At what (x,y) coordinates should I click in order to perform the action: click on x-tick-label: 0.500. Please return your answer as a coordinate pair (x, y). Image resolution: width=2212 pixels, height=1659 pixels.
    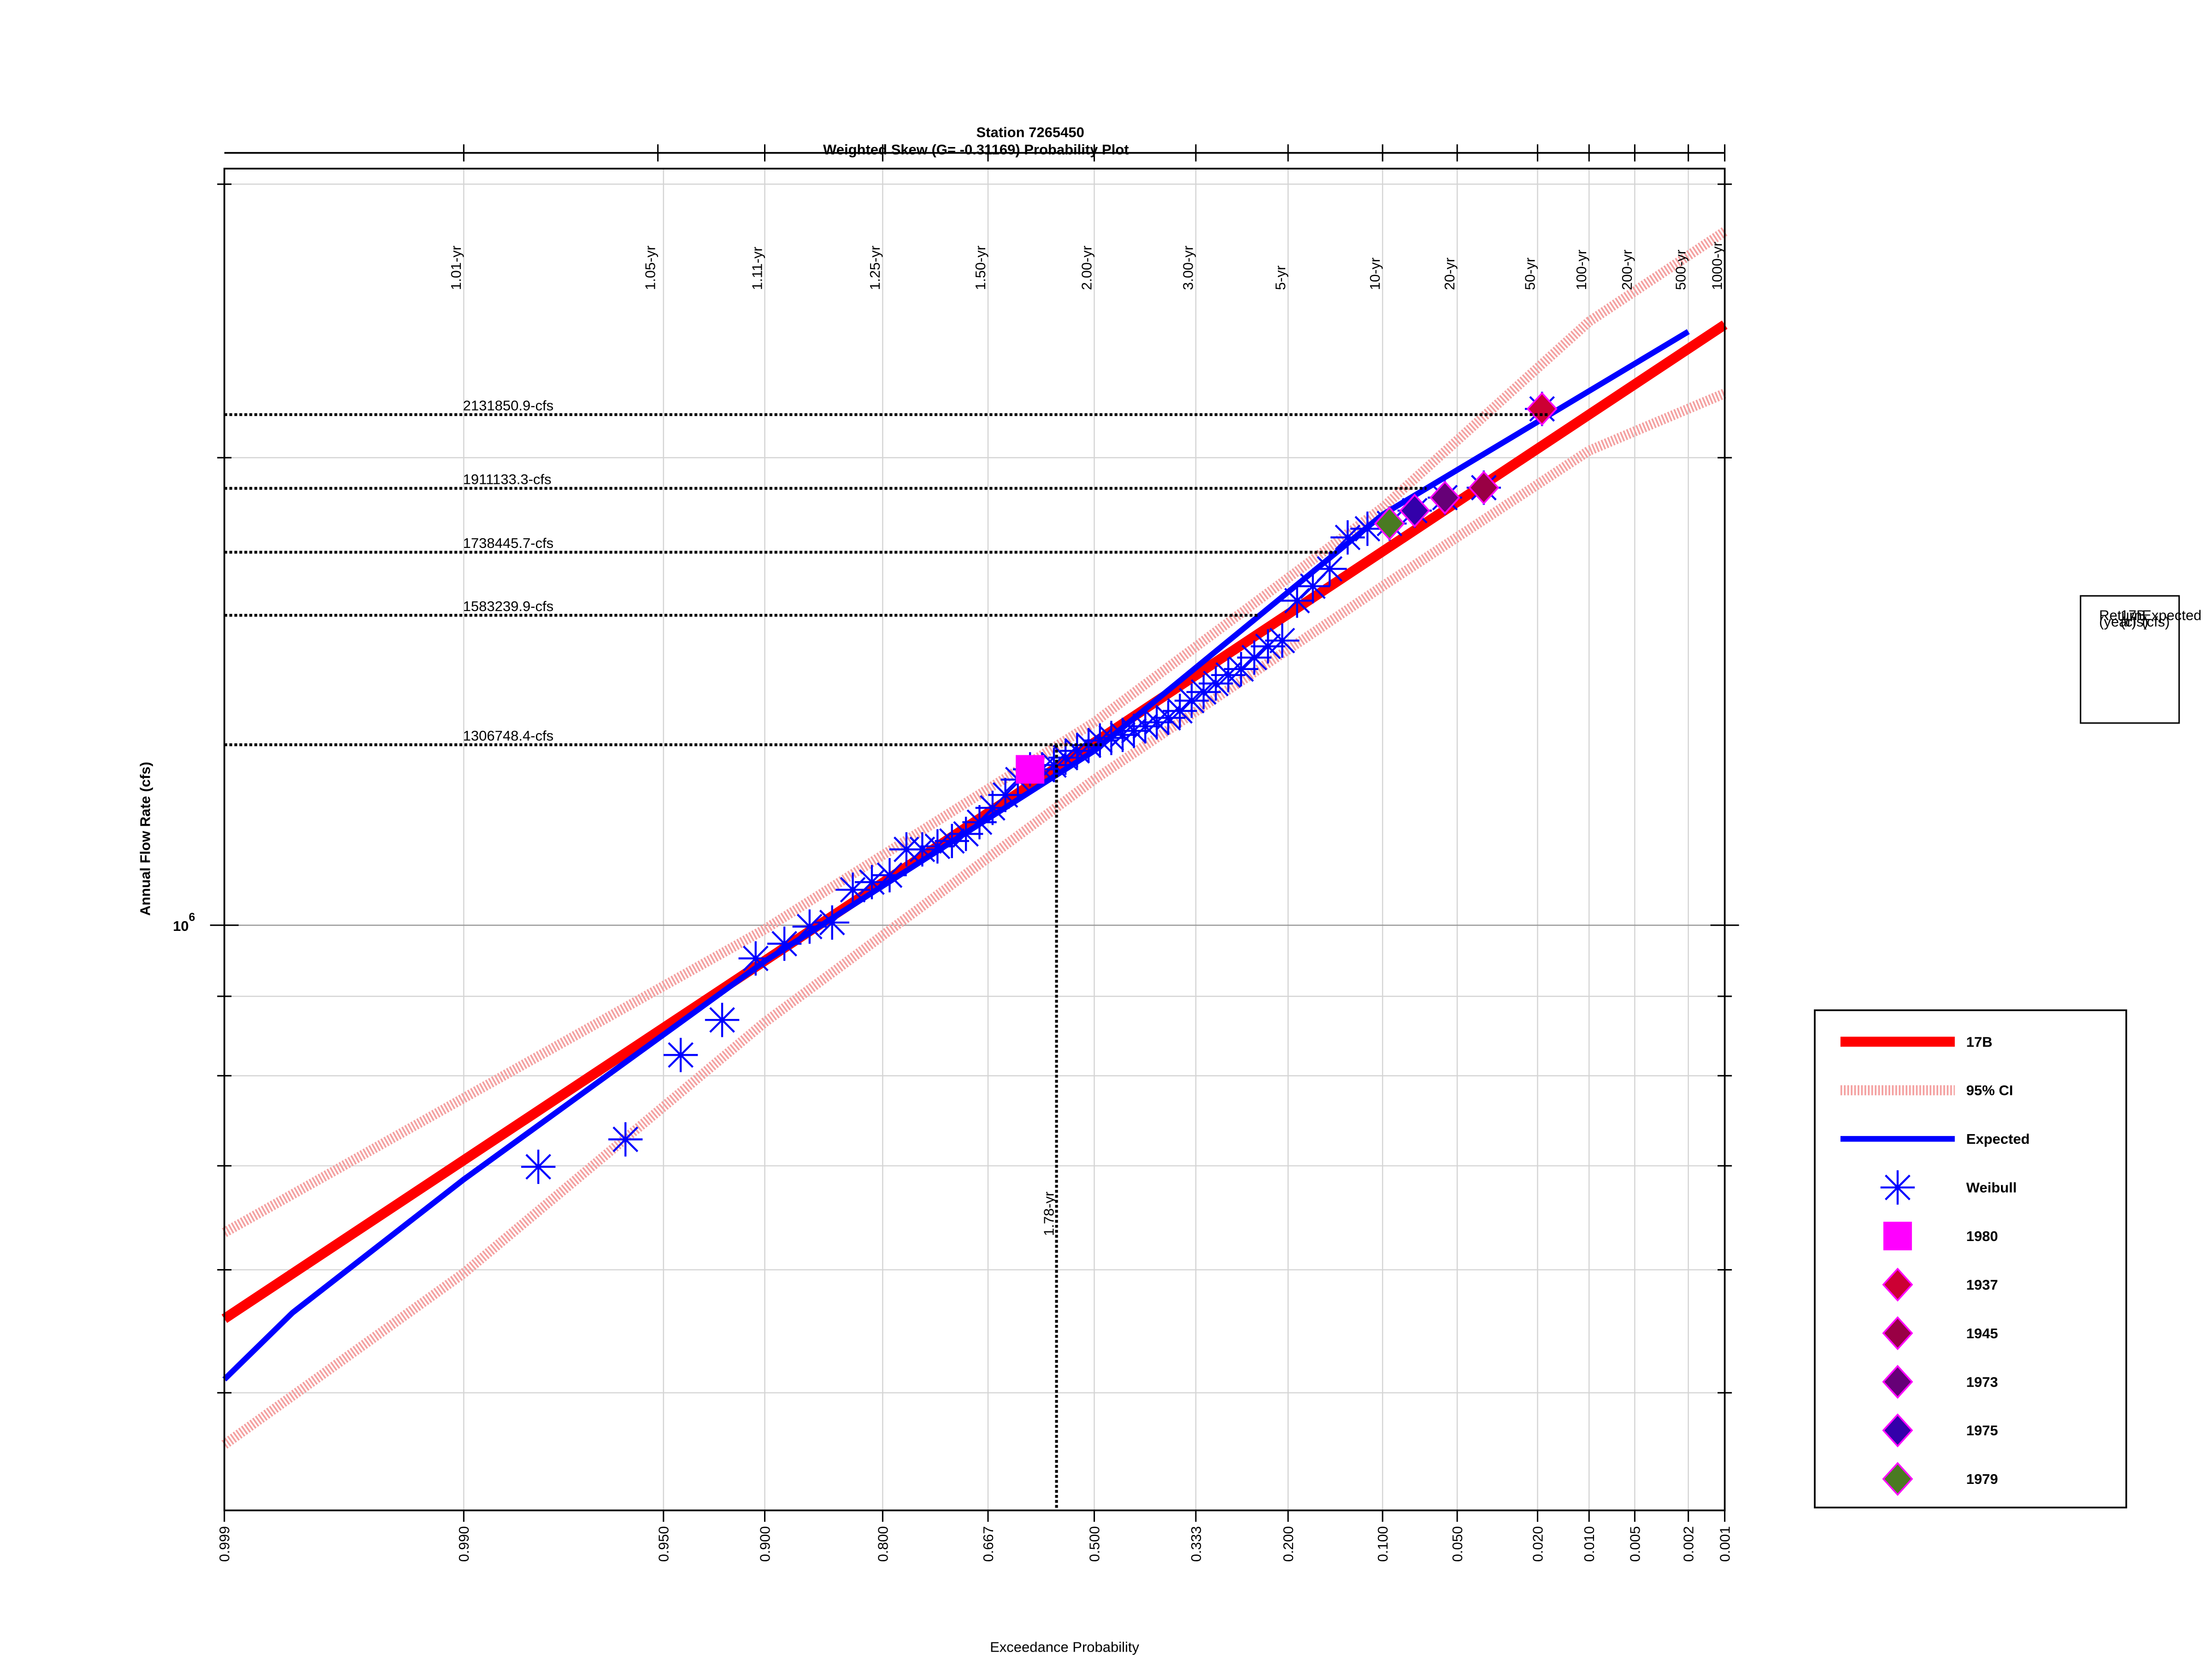
    Looking at the image, I should click on (1094, 1544).